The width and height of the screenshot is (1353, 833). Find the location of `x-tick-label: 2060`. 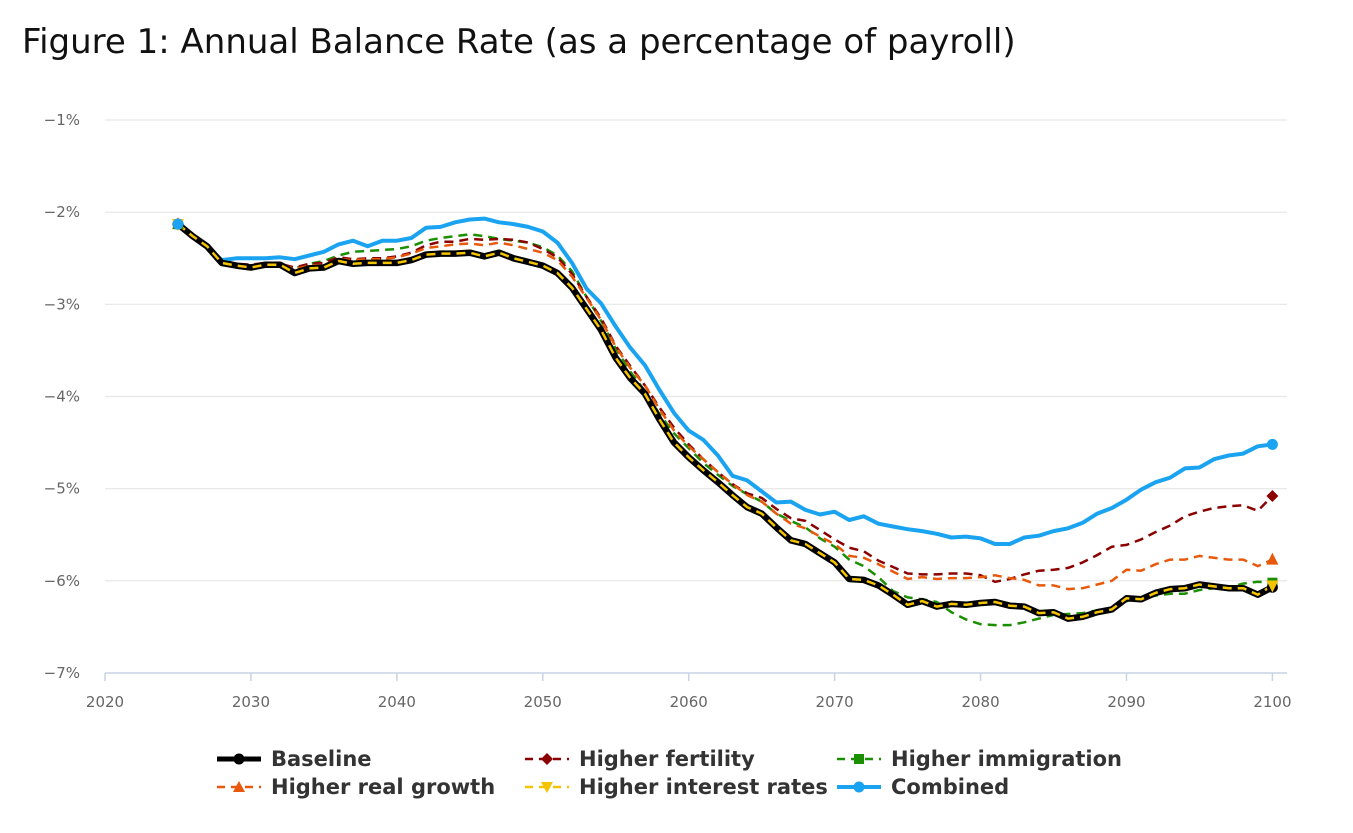

x-tick-label: 2060 is located at coordinates (689, 702).